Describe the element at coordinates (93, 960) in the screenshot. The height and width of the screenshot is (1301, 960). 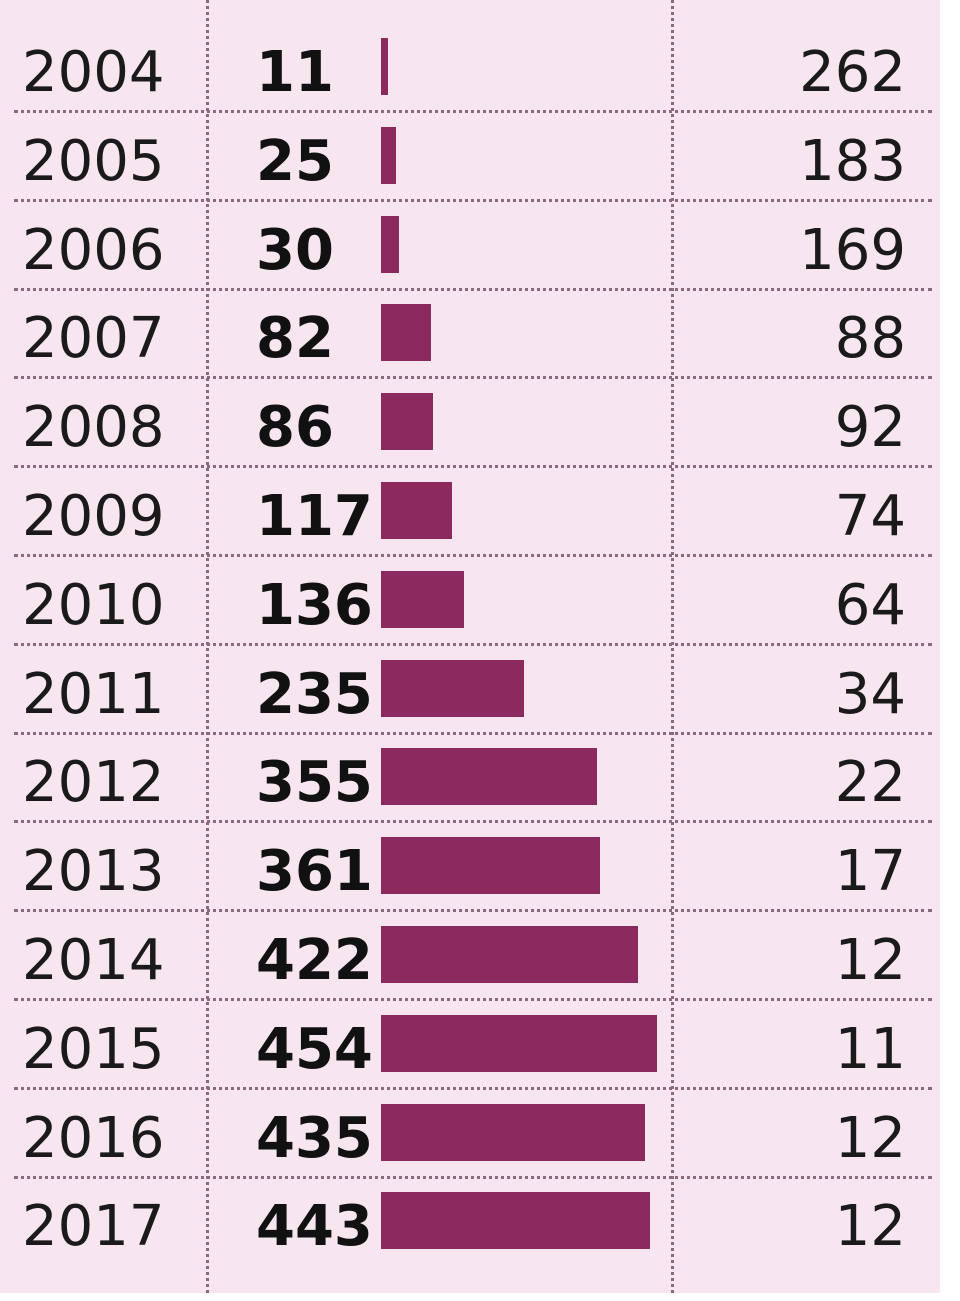
I see `year-label: 2014` at that location.